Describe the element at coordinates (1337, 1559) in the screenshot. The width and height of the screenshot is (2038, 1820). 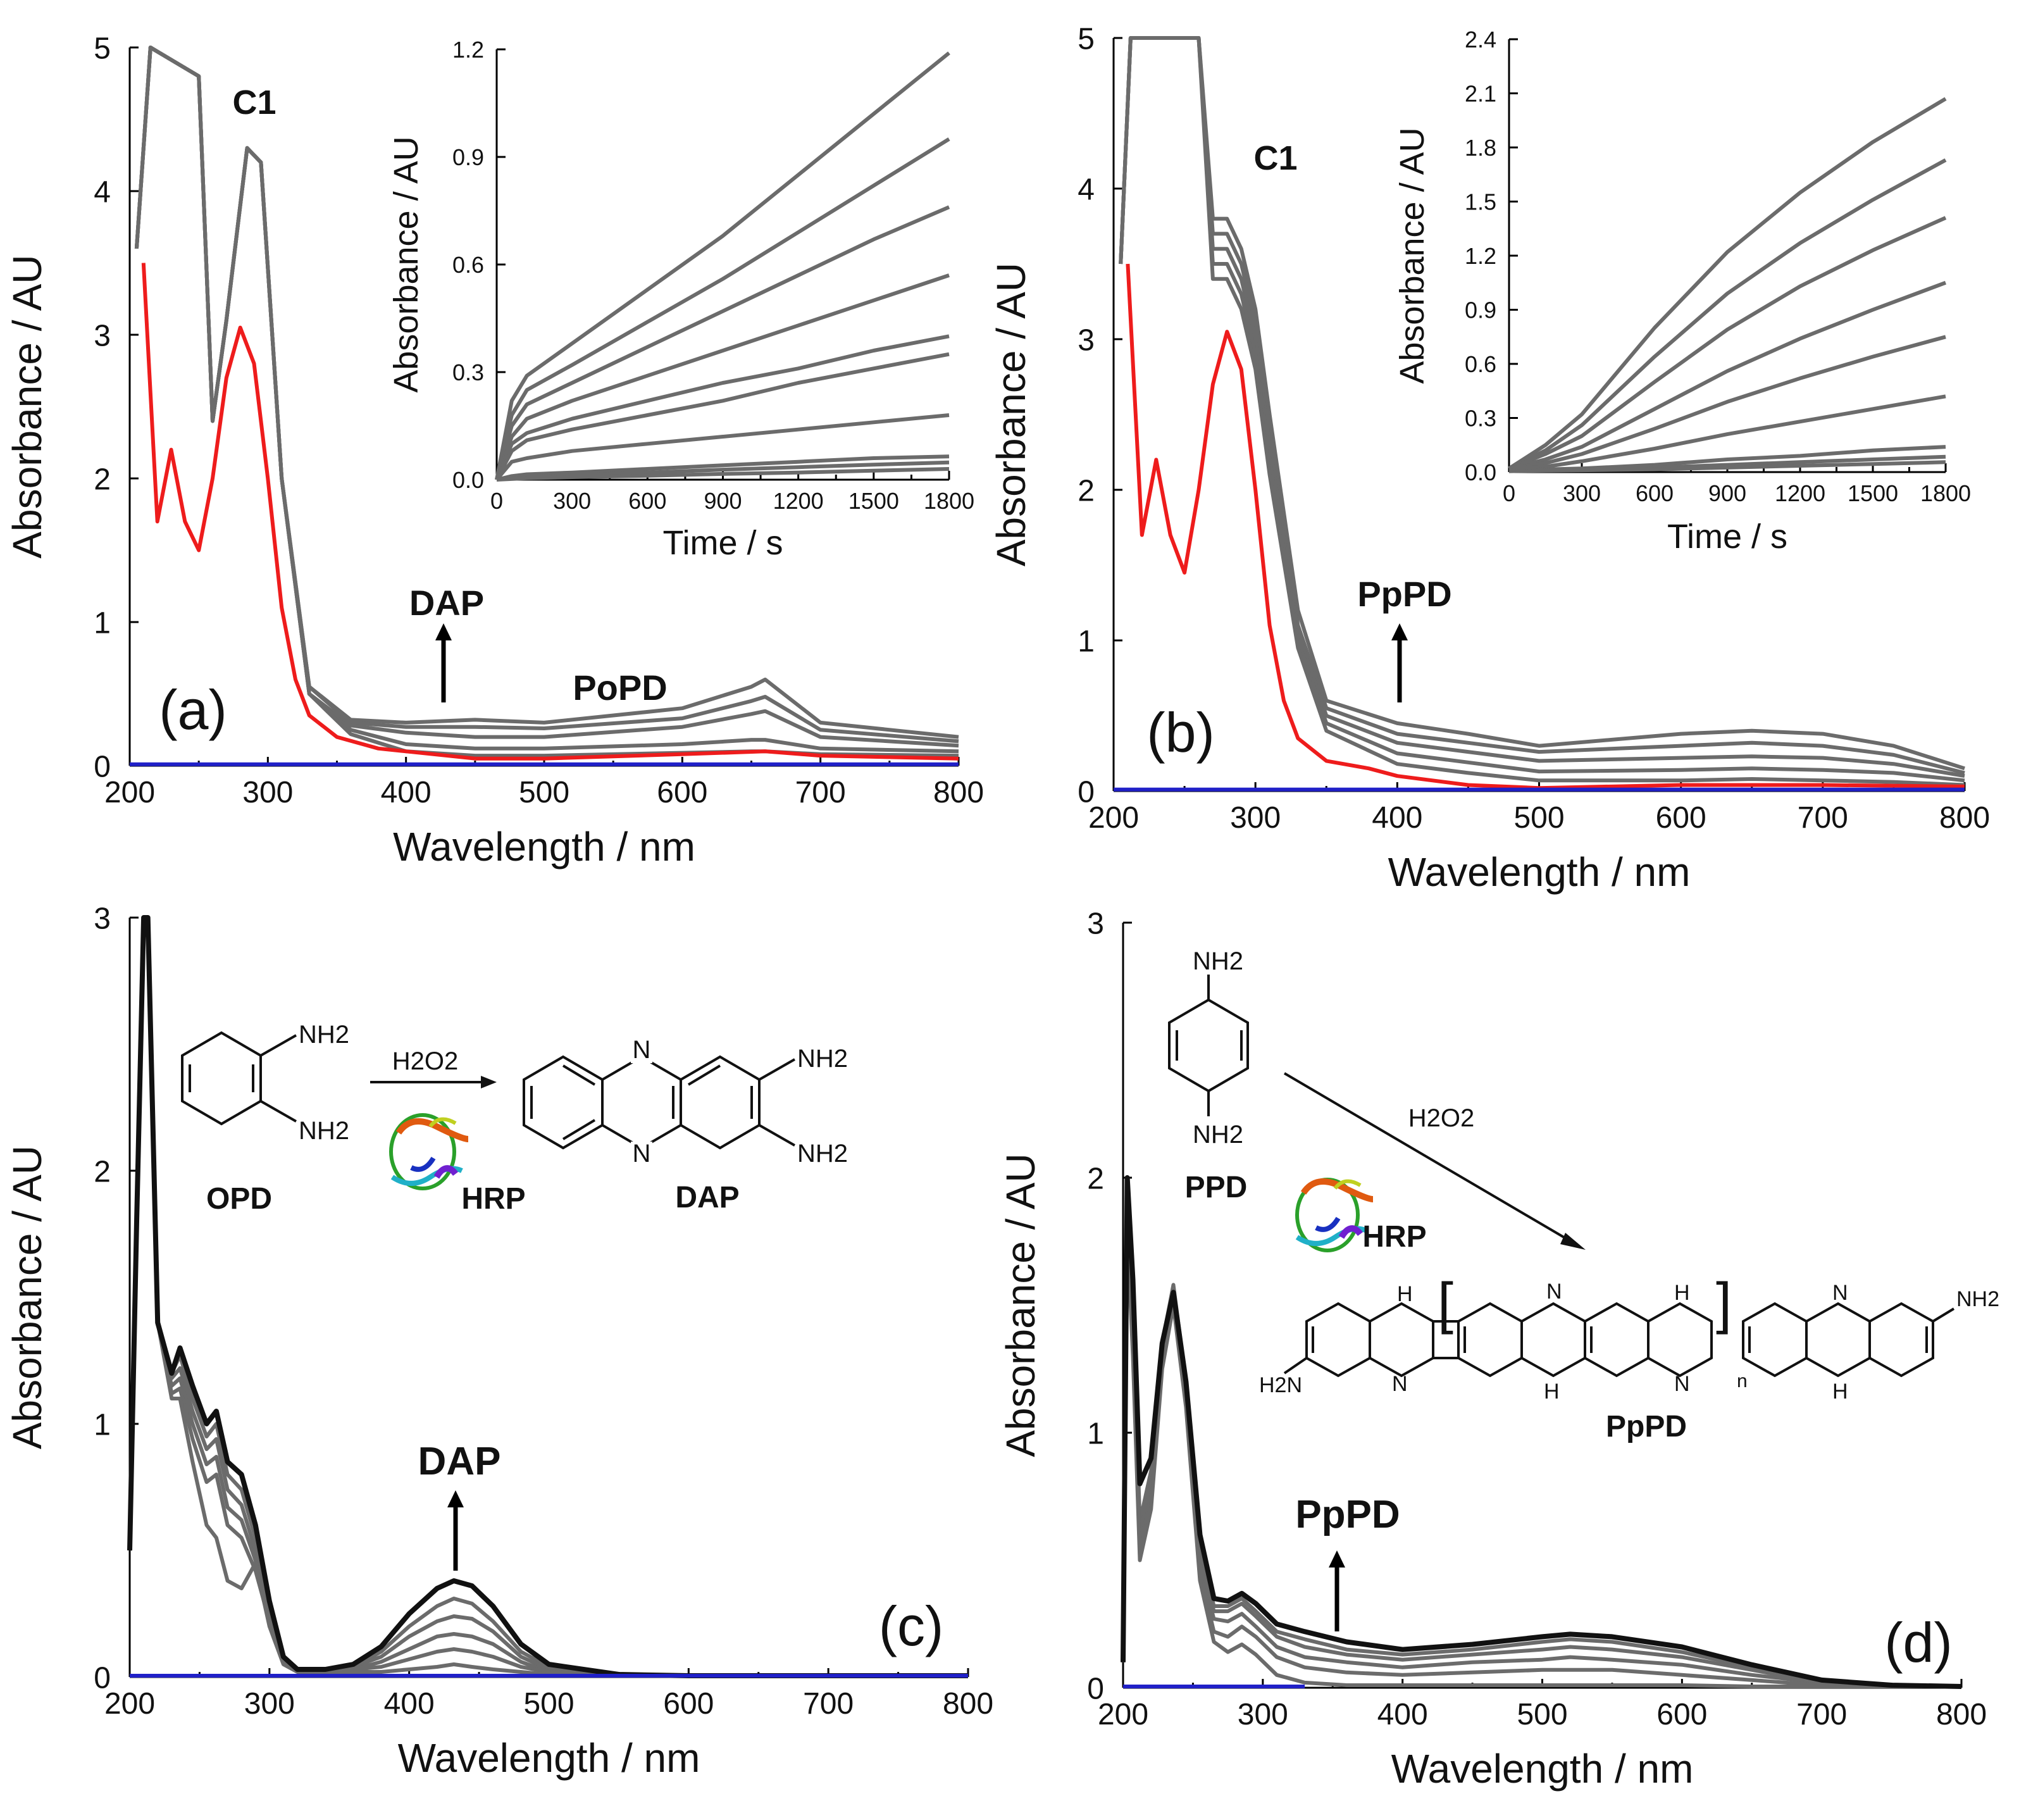
I see `arrowhead-pppd-d` at that location.